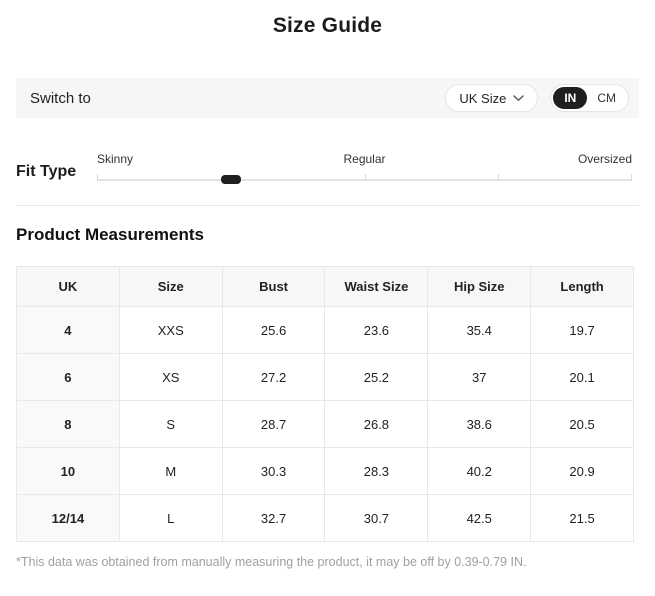 The height and width of the screenshot is (596, 655). I want to click on unit-option-cm: CM, so click(606, 98).